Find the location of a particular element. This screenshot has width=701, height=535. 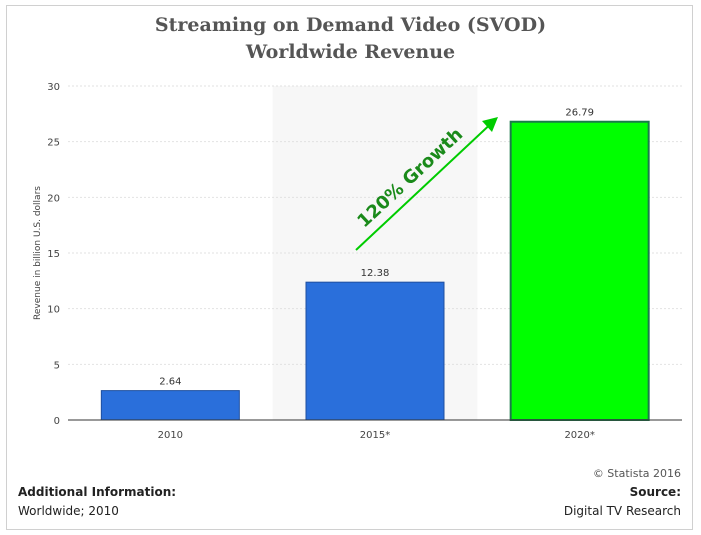

y-tick-label: 10 is located at coordinates (53, 310).